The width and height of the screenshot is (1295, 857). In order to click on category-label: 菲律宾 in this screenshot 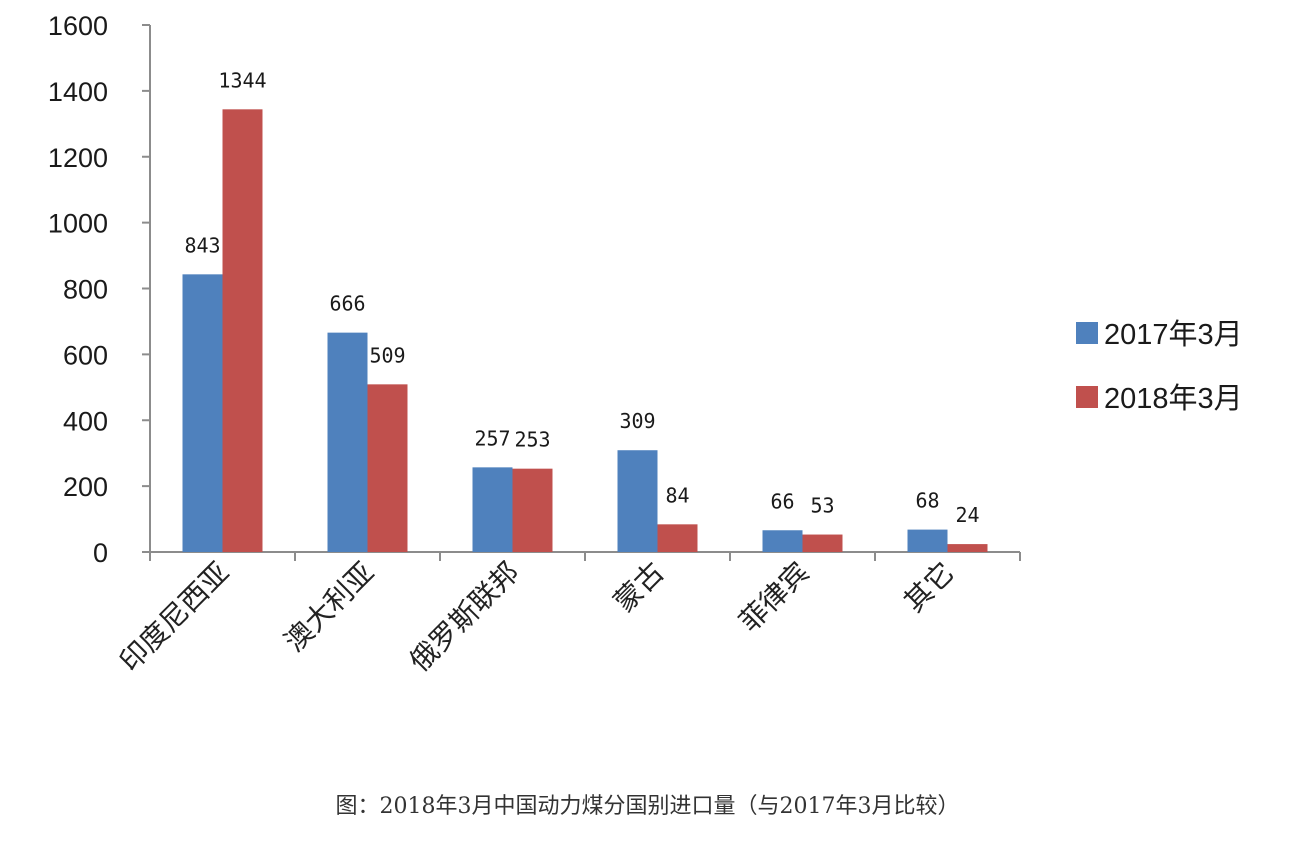, I will do `click(774, 597)`.